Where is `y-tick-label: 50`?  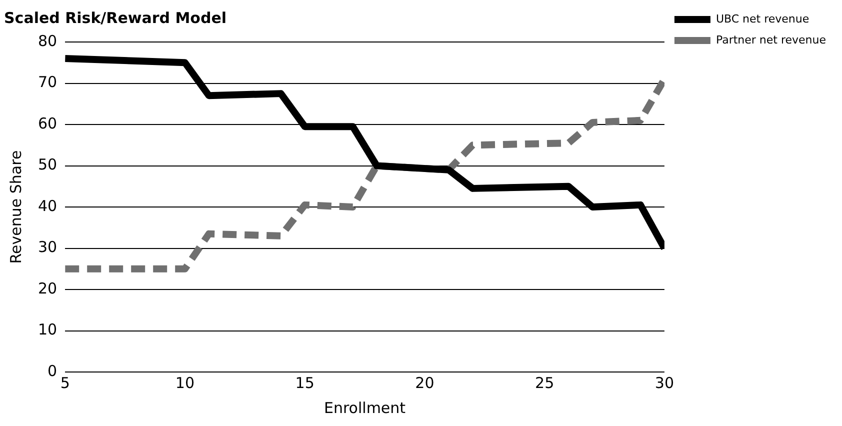 y-tick-label: 50 is located at coordinates (48, 165).